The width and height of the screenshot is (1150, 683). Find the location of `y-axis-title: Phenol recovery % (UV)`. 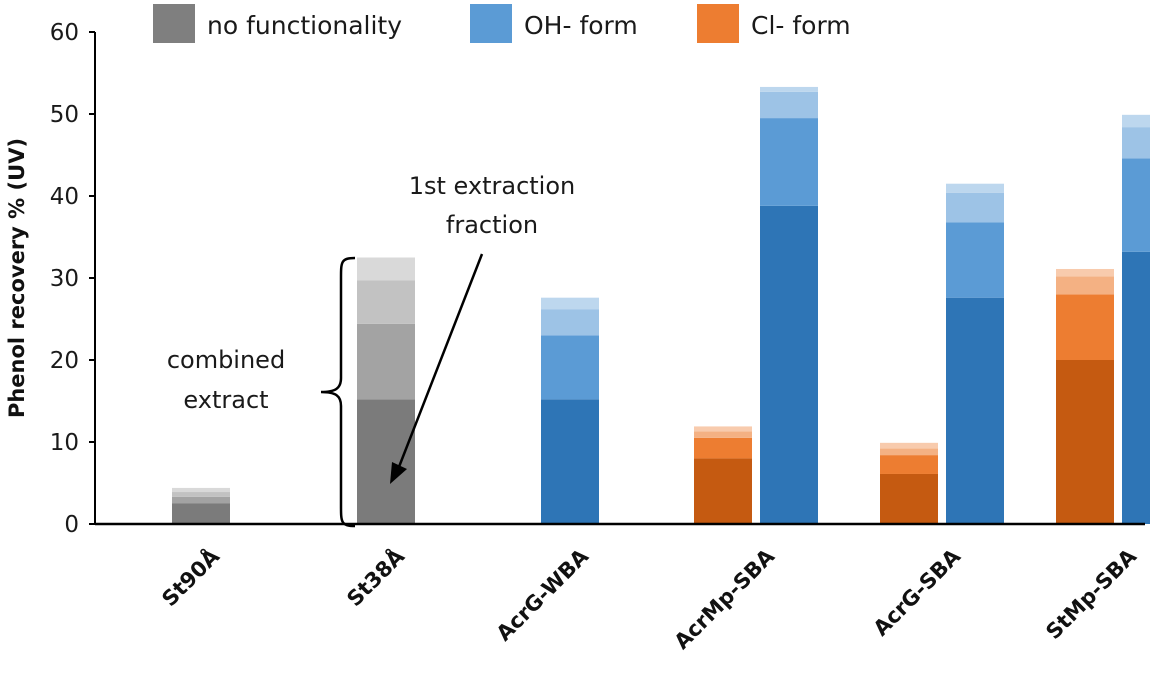

y-axis-title: Phenol recovery % (UV) is located at coordinates (17, 278).